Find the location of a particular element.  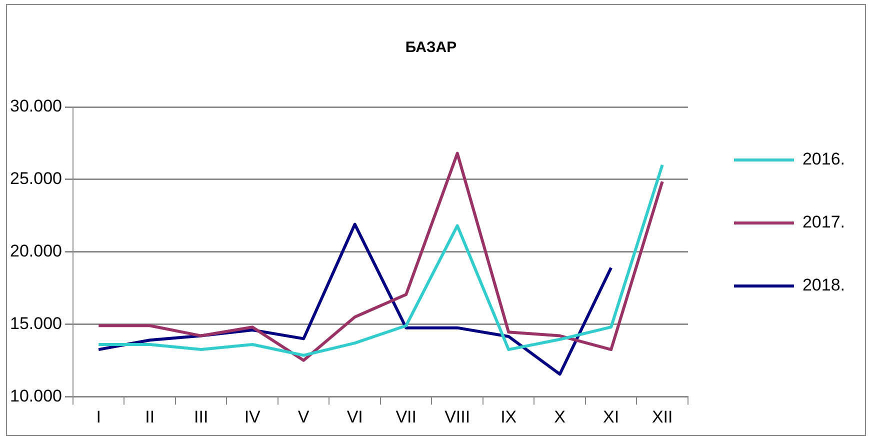

legend-label: 2018. is located at coordinates (824, 285).